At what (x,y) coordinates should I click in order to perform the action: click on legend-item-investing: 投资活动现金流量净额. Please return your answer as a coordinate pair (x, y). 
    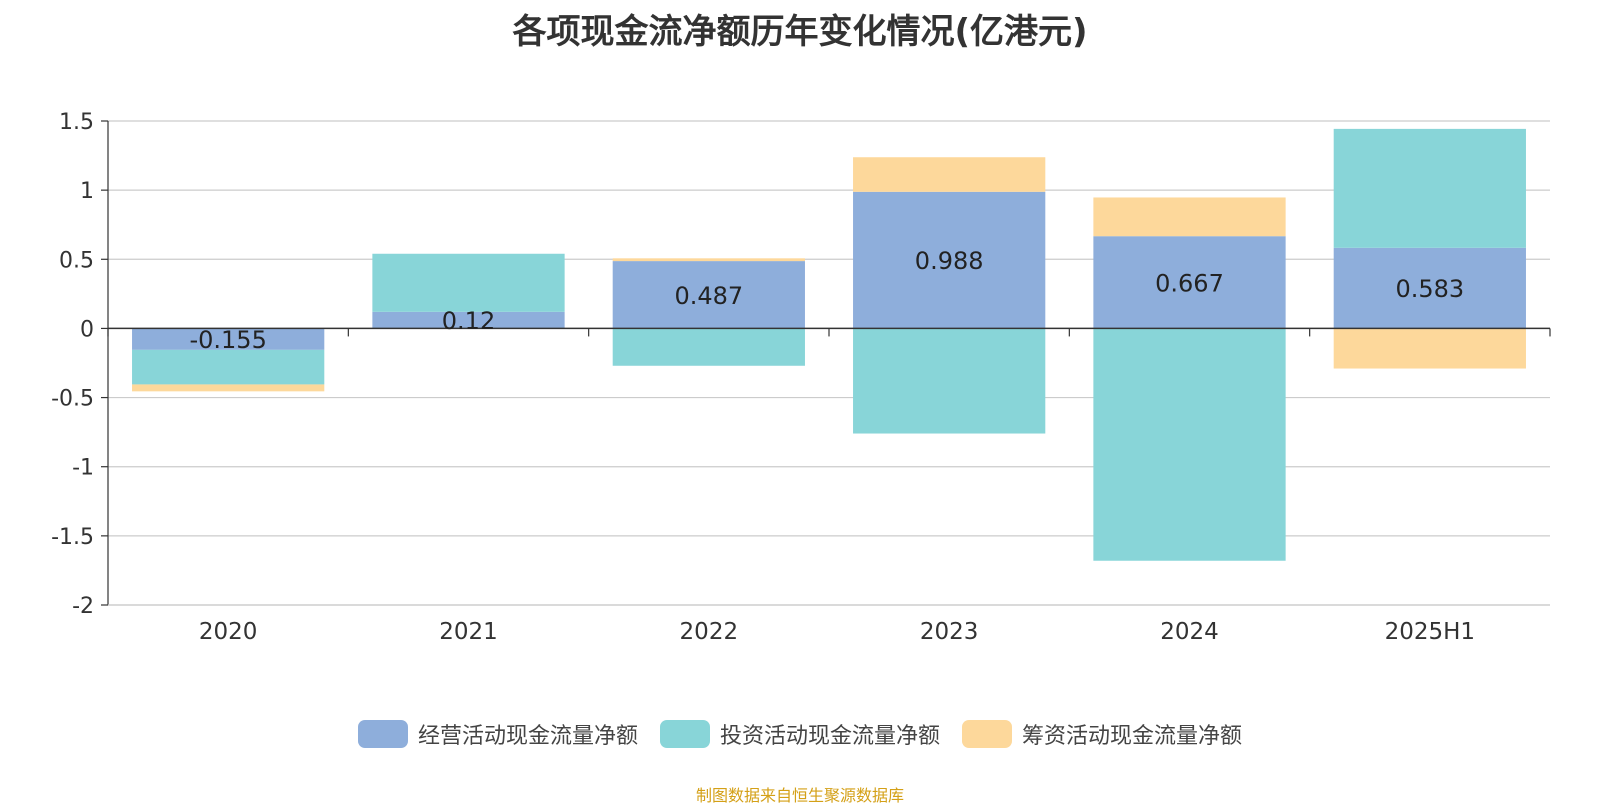
    Looking at the image, I should click on (799, 734).